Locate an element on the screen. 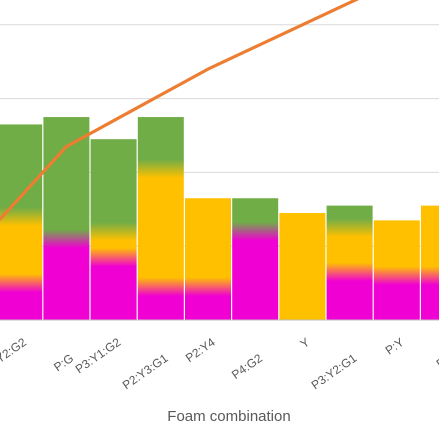 This screenshot has height=444, width=439. x-tick-label: Y is located at coordinates (305, 343).